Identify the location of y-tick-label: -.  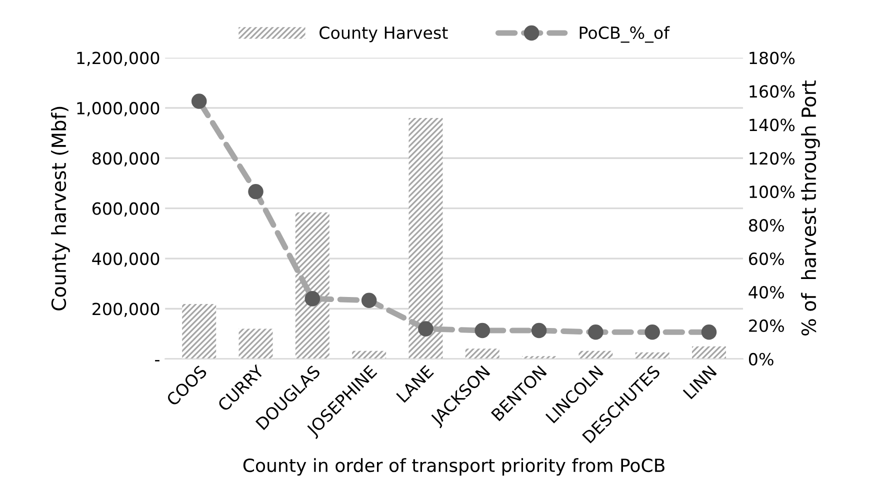
(157, 361).